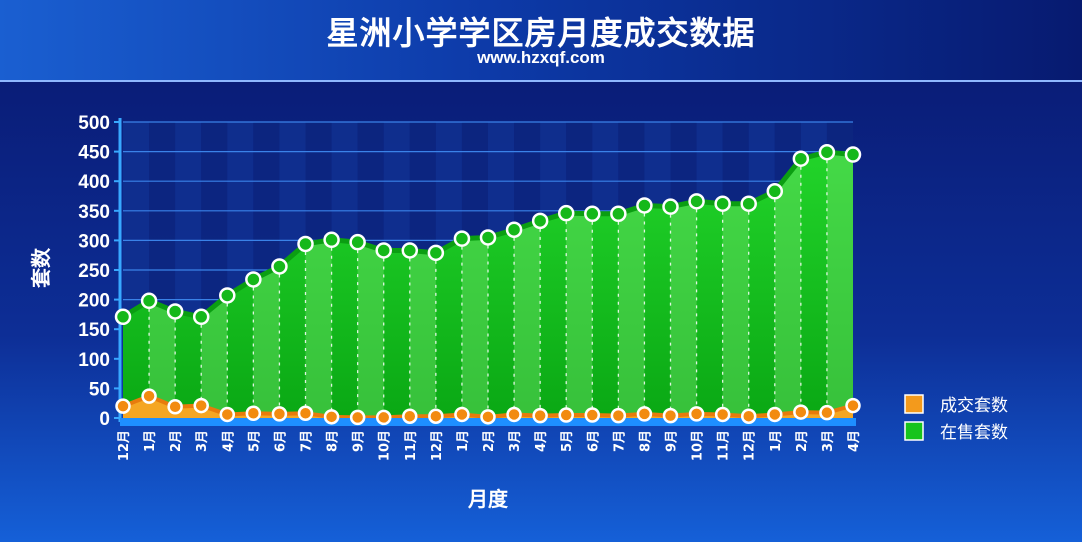 The height and width of the screenshot is (542, 1082). I want to click on y-axis-title: 套数, so click(41, 267).